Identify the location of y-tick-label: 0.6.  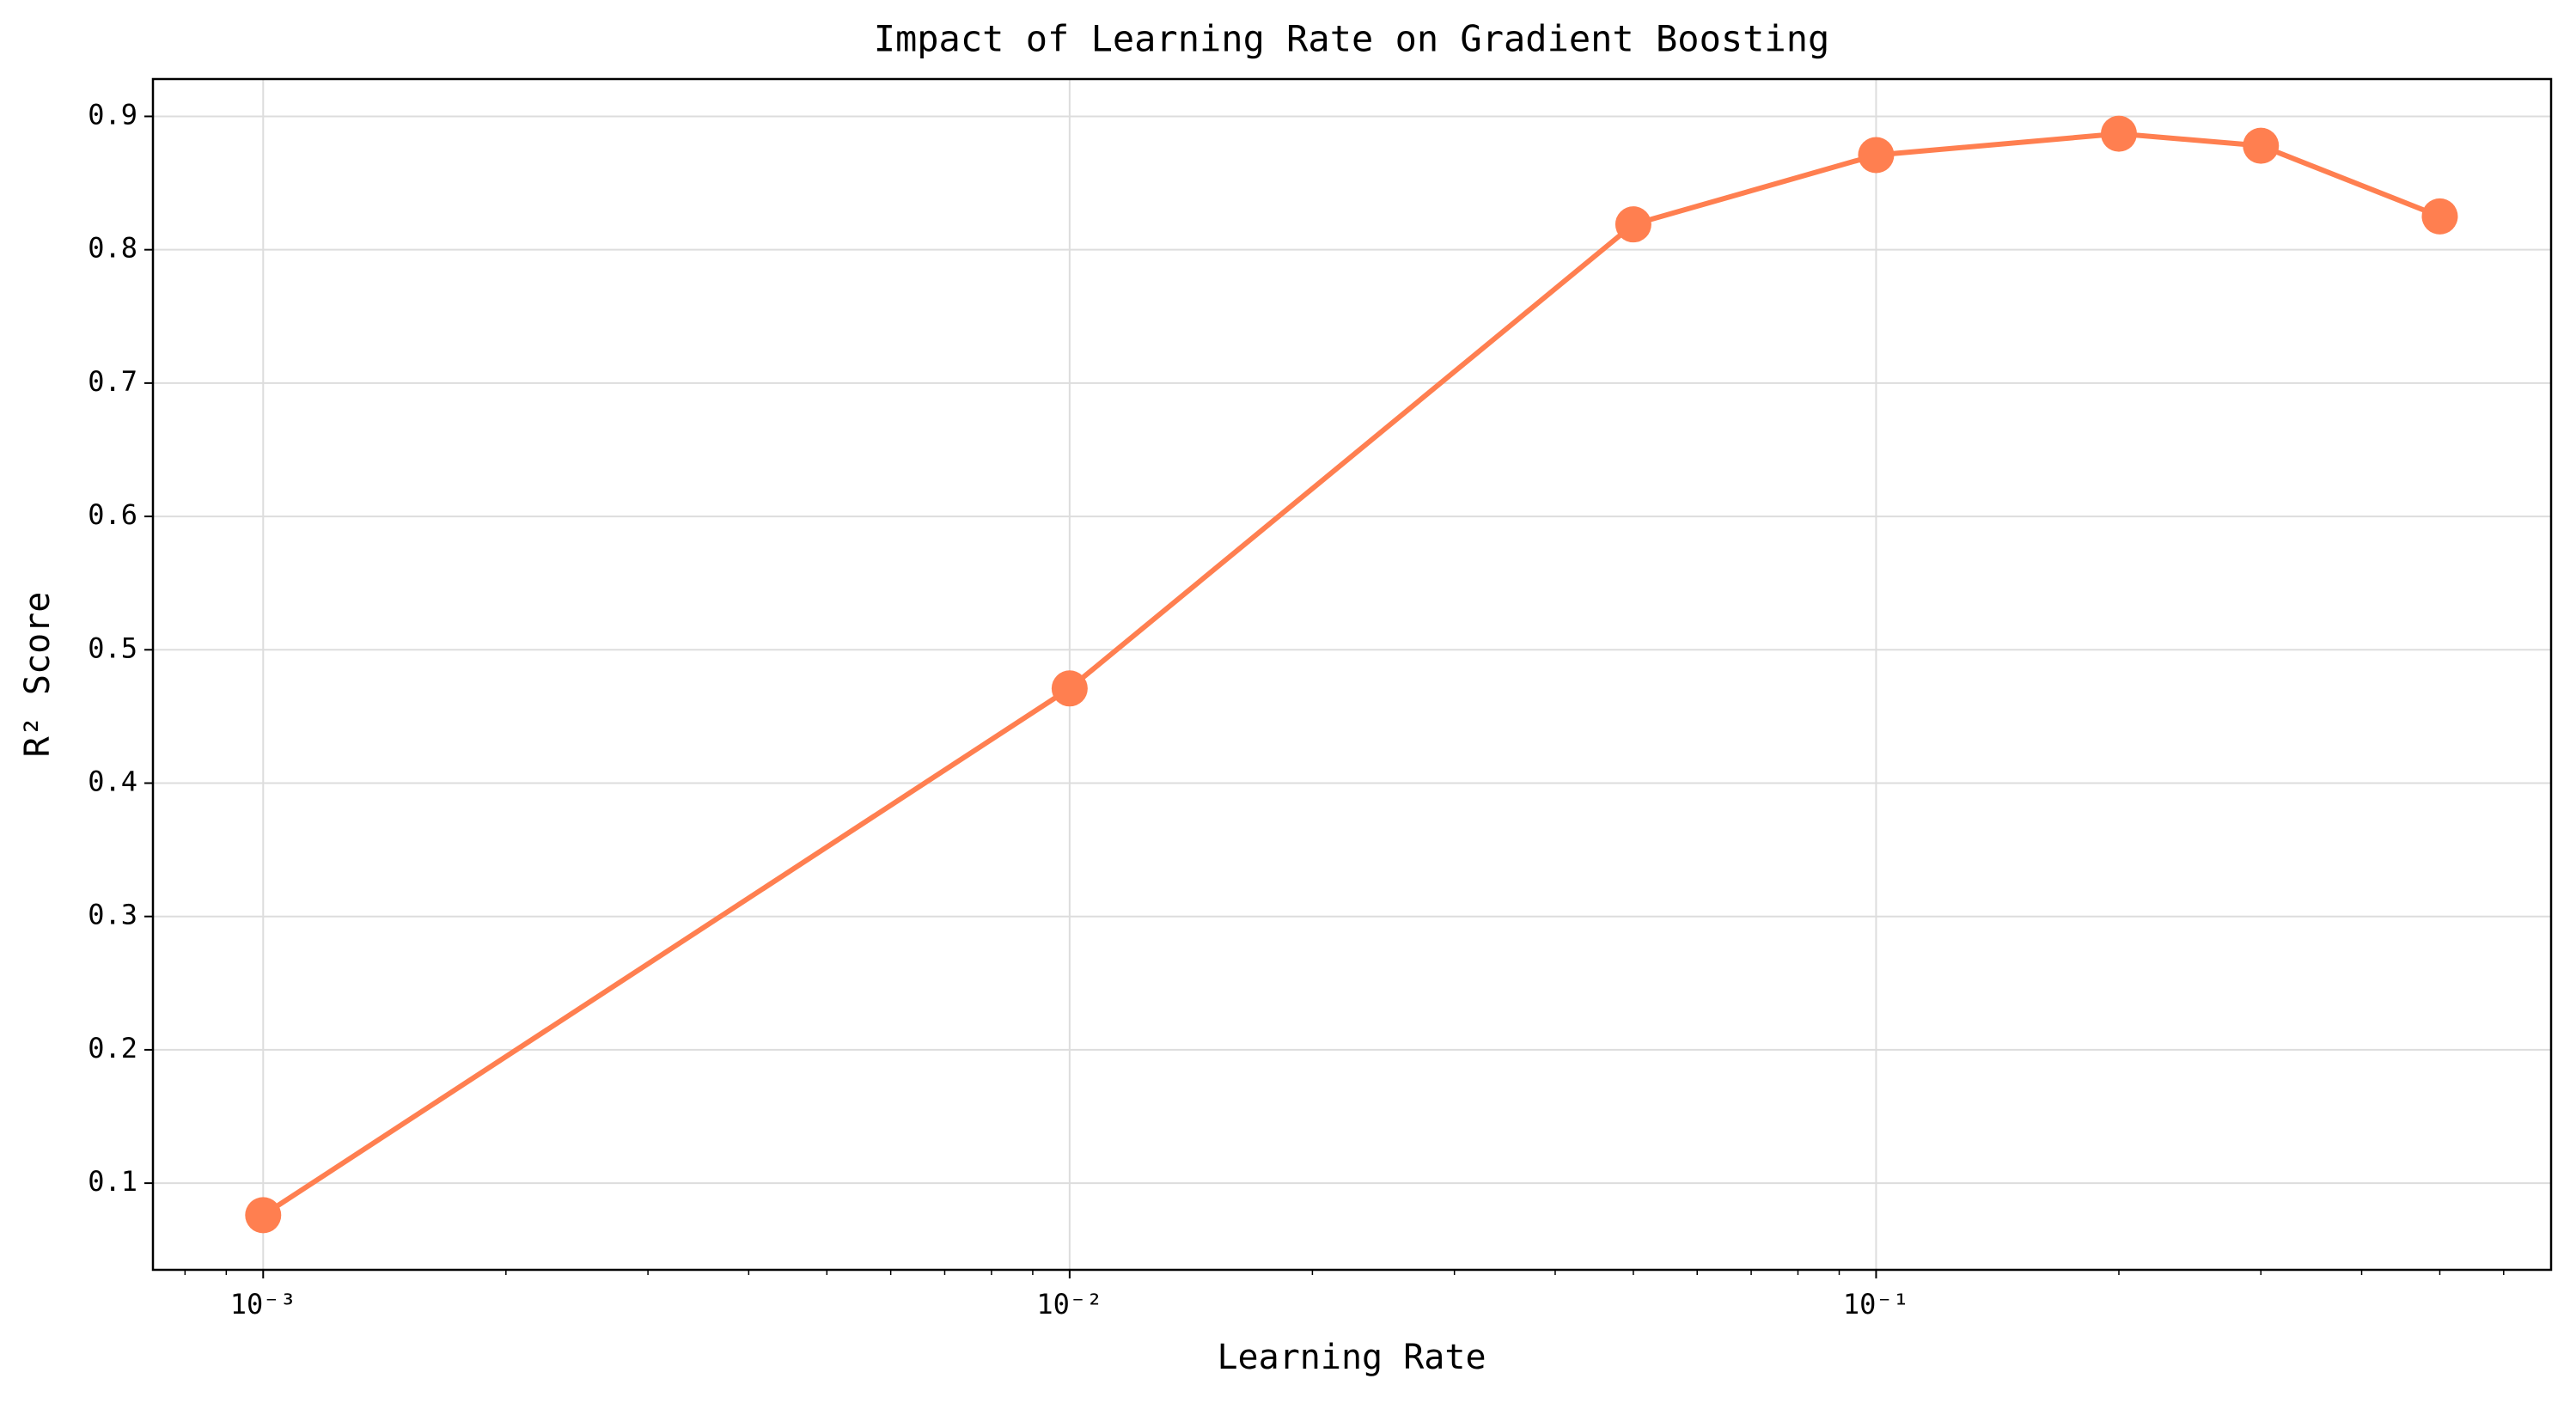
(112, 514).